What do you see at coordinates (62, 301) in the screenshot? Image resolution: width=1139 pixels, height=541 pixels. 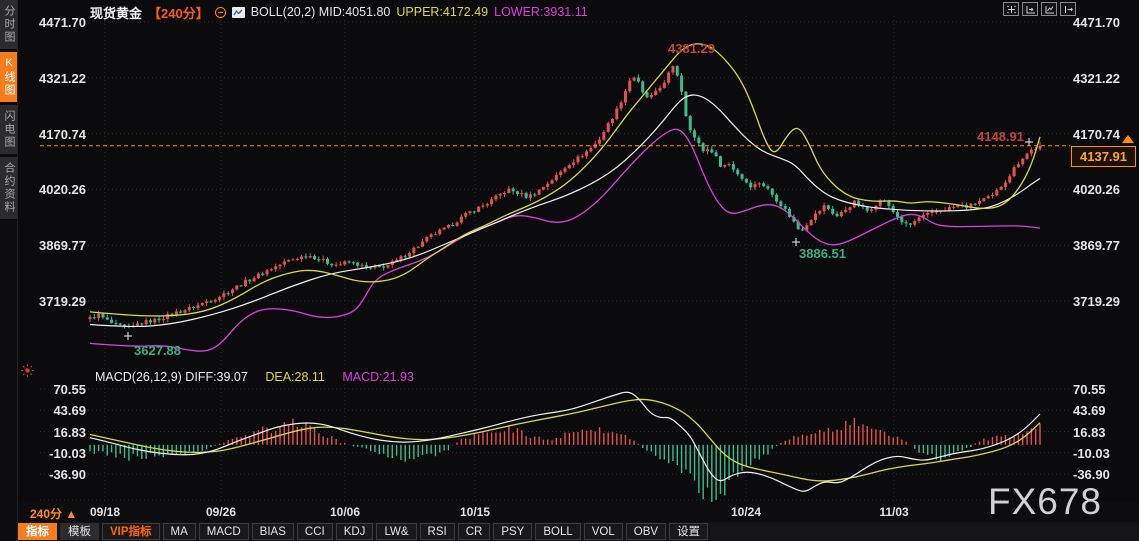 I see `y-axis-label-left: 3719.29` at bounding box center [62, 301].